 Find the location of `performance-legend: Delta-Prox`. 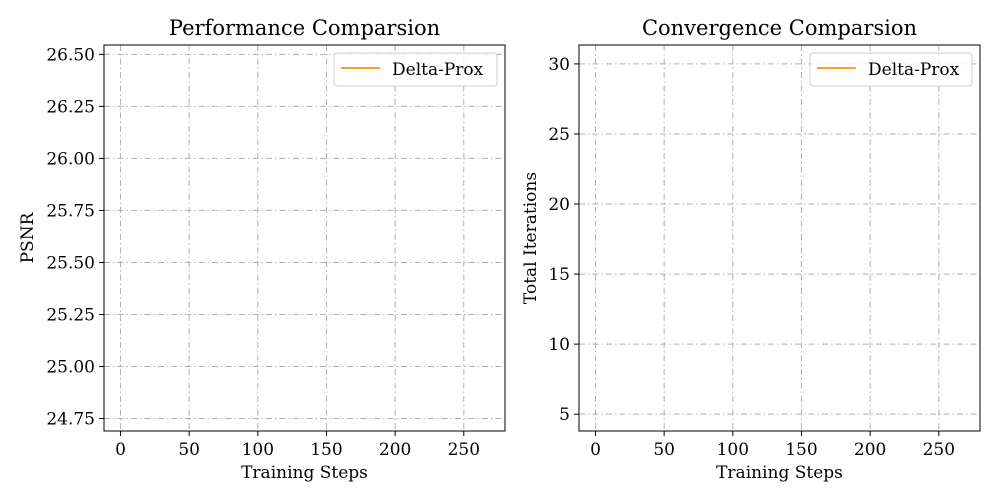

performance-legend: Delta-Prox is located at coordinates (415, 69).